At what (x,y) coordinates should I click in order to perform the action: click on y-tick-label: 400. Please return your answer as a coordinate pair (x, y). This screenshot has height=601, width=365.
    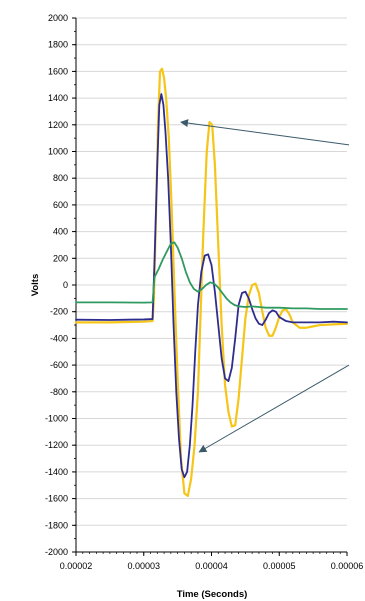
    Looking at the image, I should click on (60, 232).